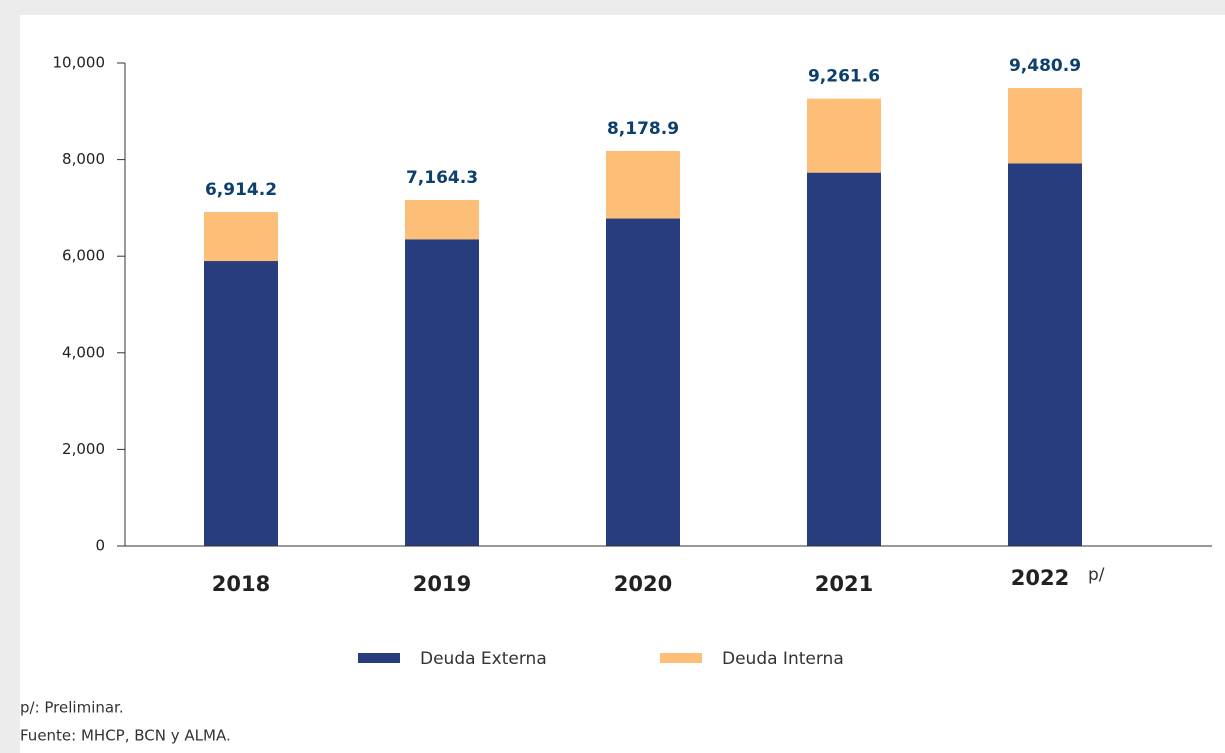 The width and height of the screenshot is (1225, 753). I want to click on legend-label: Deuda Externa, so click(483, 659).